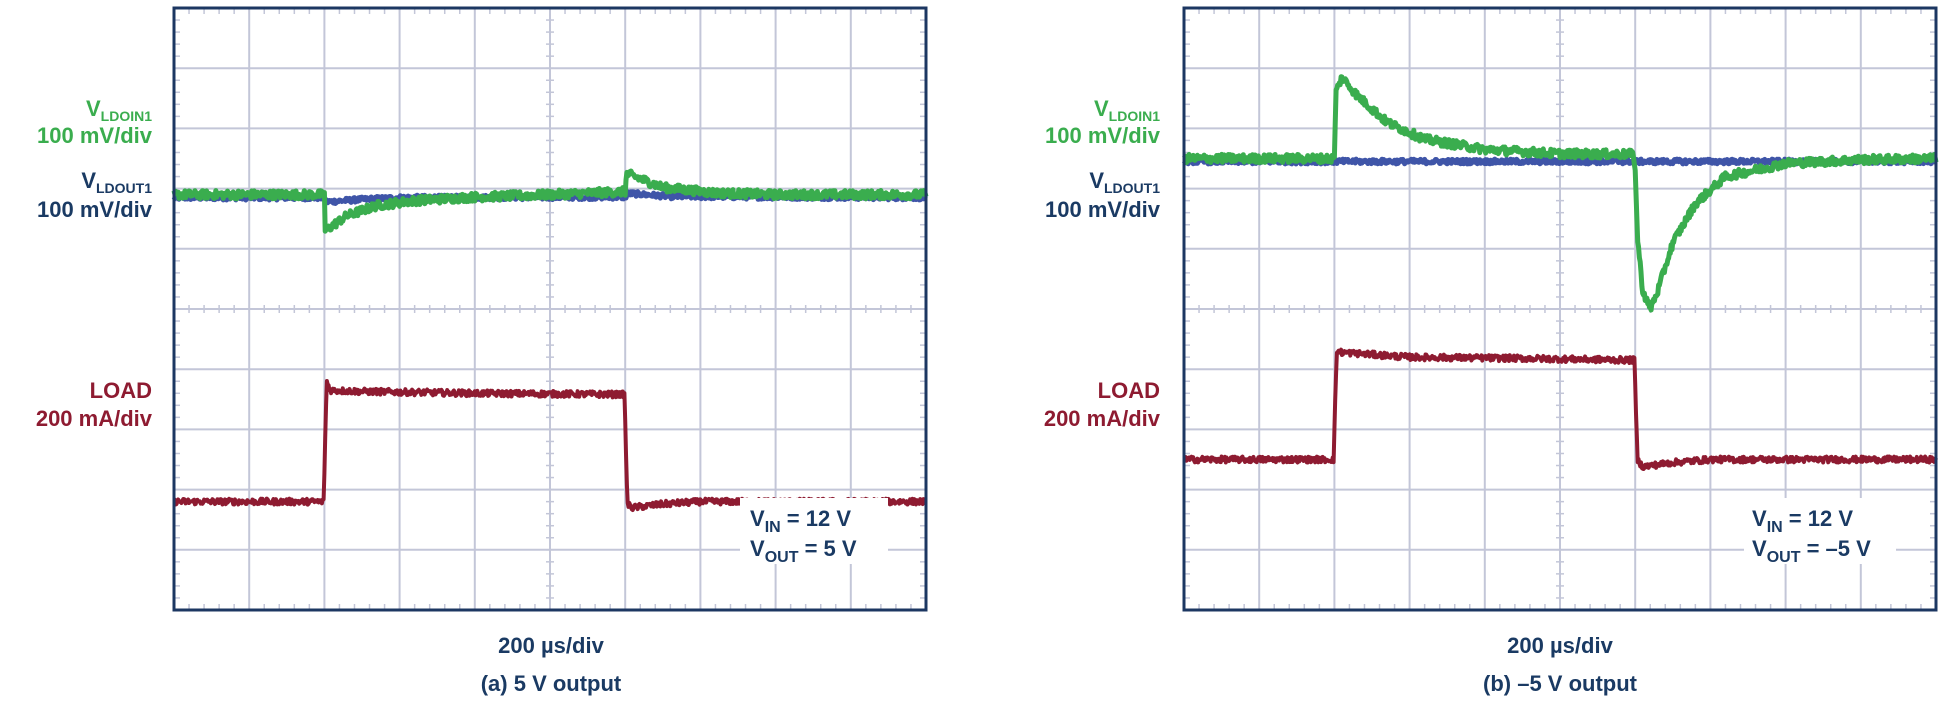 Image resolution: width=1950 pixels, height=704 pixels. What do you see at coordinates (1560, 193) in the screenshot?
I see `panel-b-trace-vin` at bounding box center [1560, 193].